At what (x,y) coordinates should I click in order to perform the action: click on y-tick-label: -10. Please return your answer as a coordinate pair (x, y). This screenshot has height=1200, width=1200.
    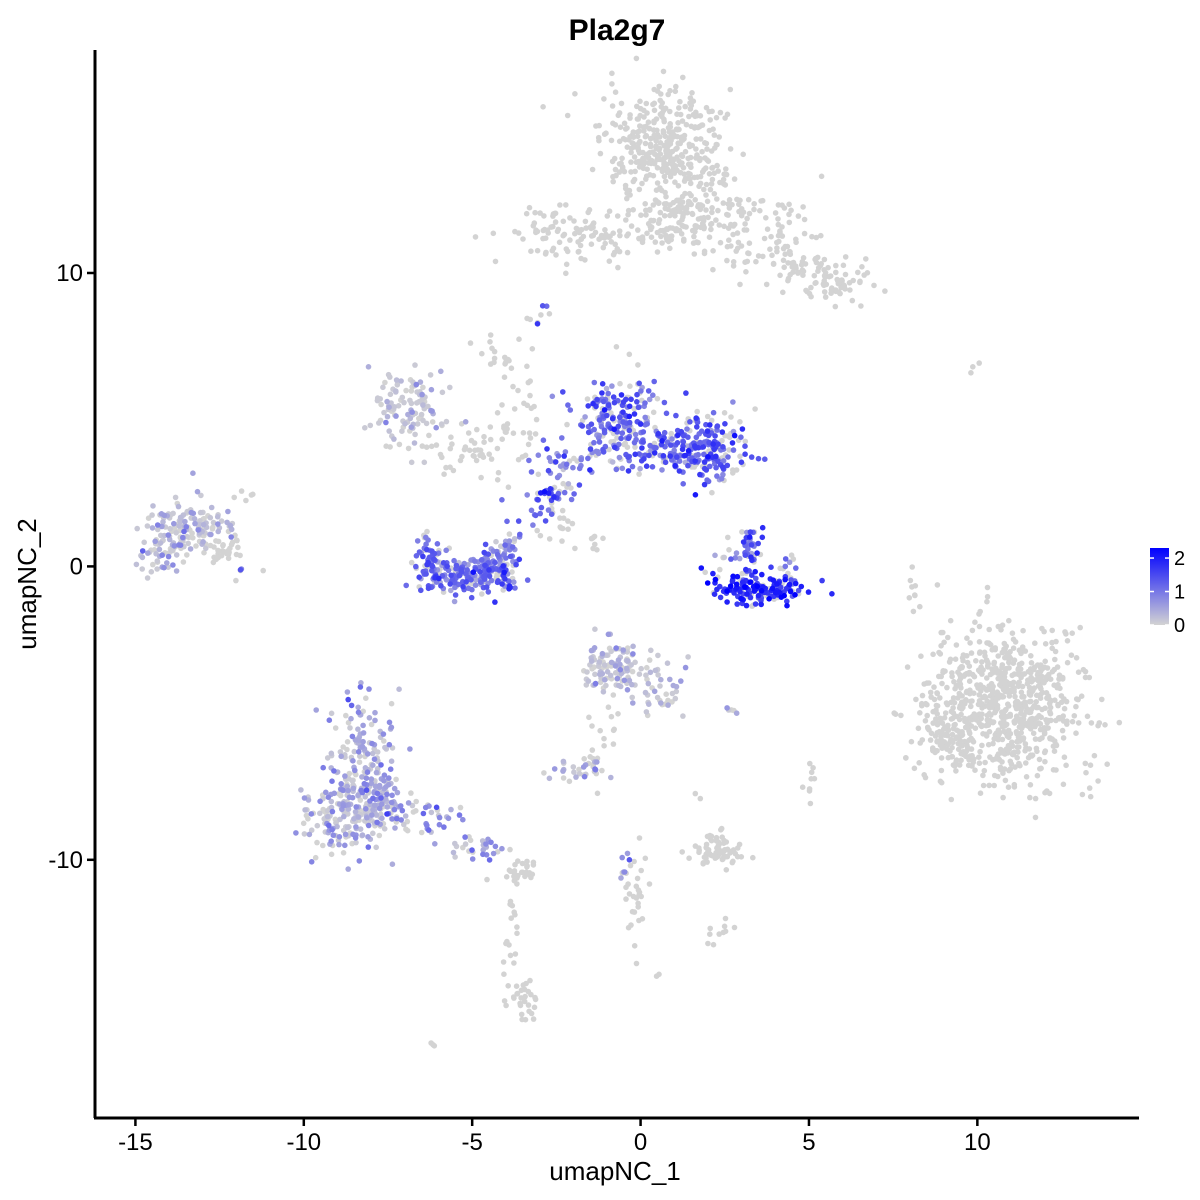
    Looking at the image, I should click on (65, 860).